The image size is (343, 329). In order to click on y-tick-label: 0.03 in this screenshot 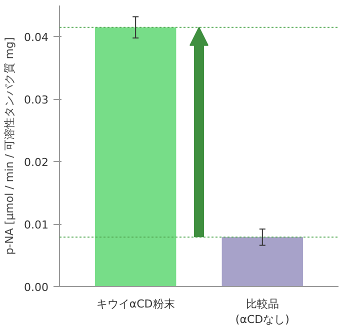, I will do `click(36, 100)`.